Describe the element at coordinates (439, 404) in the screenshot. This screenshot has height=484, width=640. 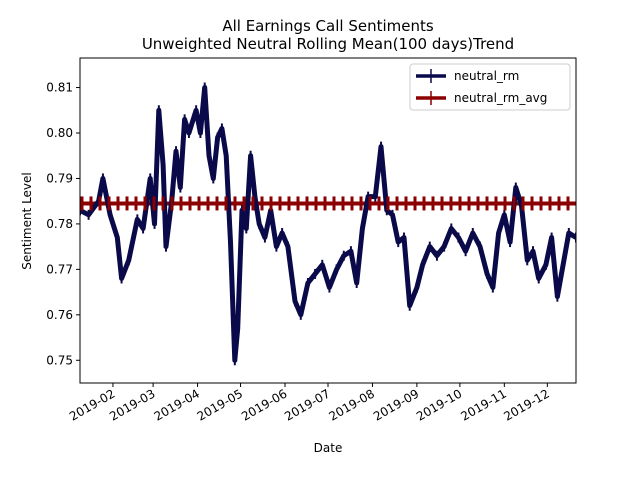
I see `x-tick-label: 2019-10` at that location.